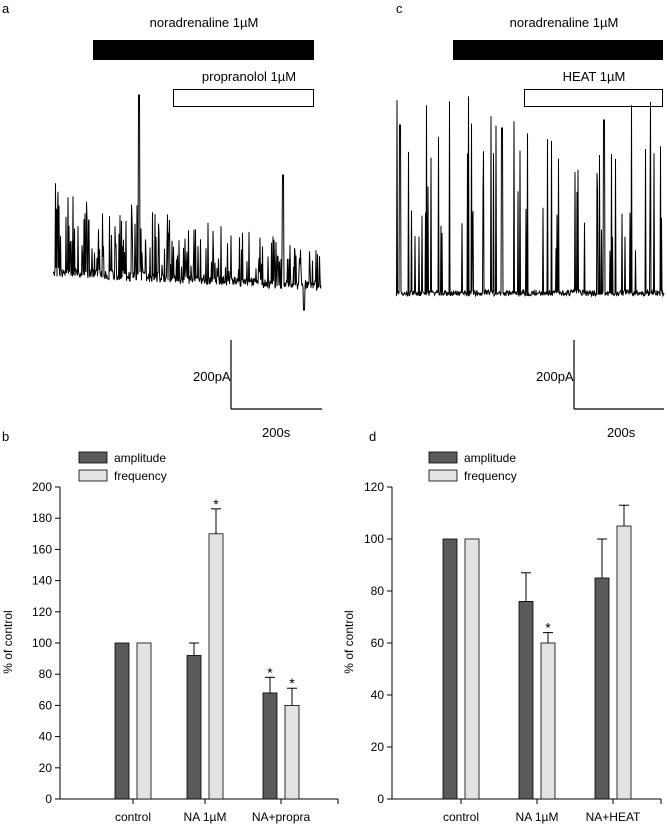 This screenshot has height=827, width=667. What do you see at coordinates (42, 549) in the screenshot?
I see `y-tick-label: 160` at bounding box center [42, 549].